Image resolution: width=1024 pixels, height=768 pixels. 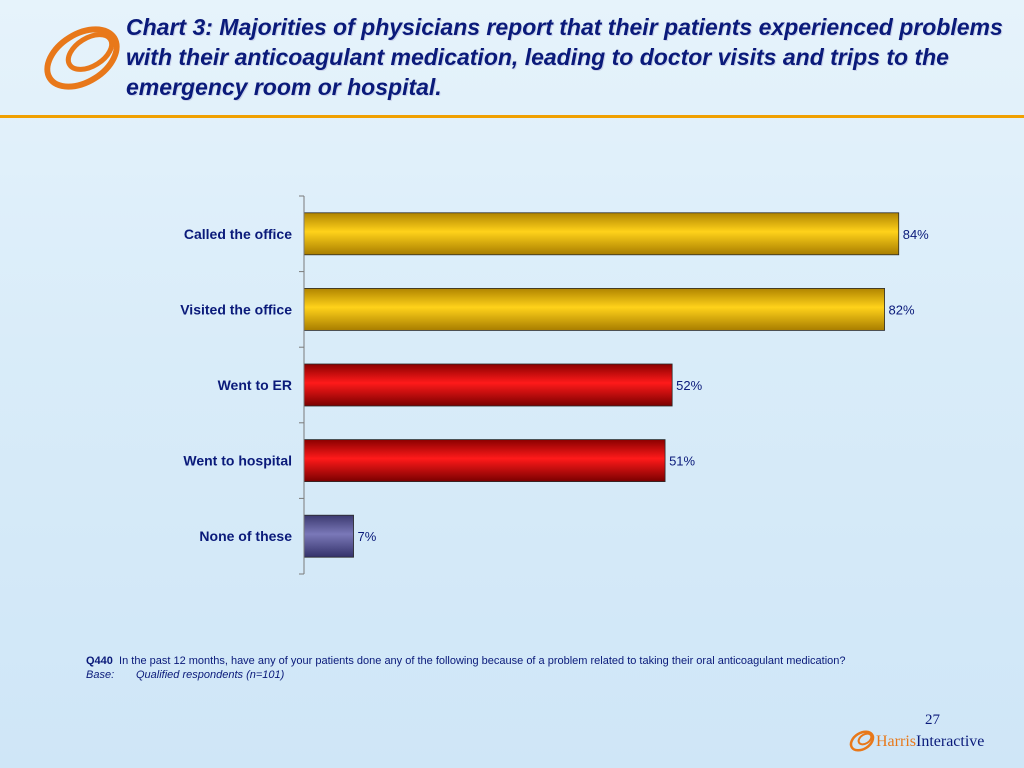 I want to click on value-label: 82%, so click(x=902, y=309).